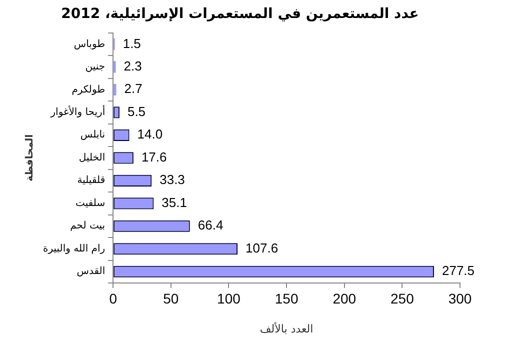 This screenshot has width=520, height=346. Describe the element at coordinates (262, 248) in the screenshot. I see `data-label: 107.6` at that location.